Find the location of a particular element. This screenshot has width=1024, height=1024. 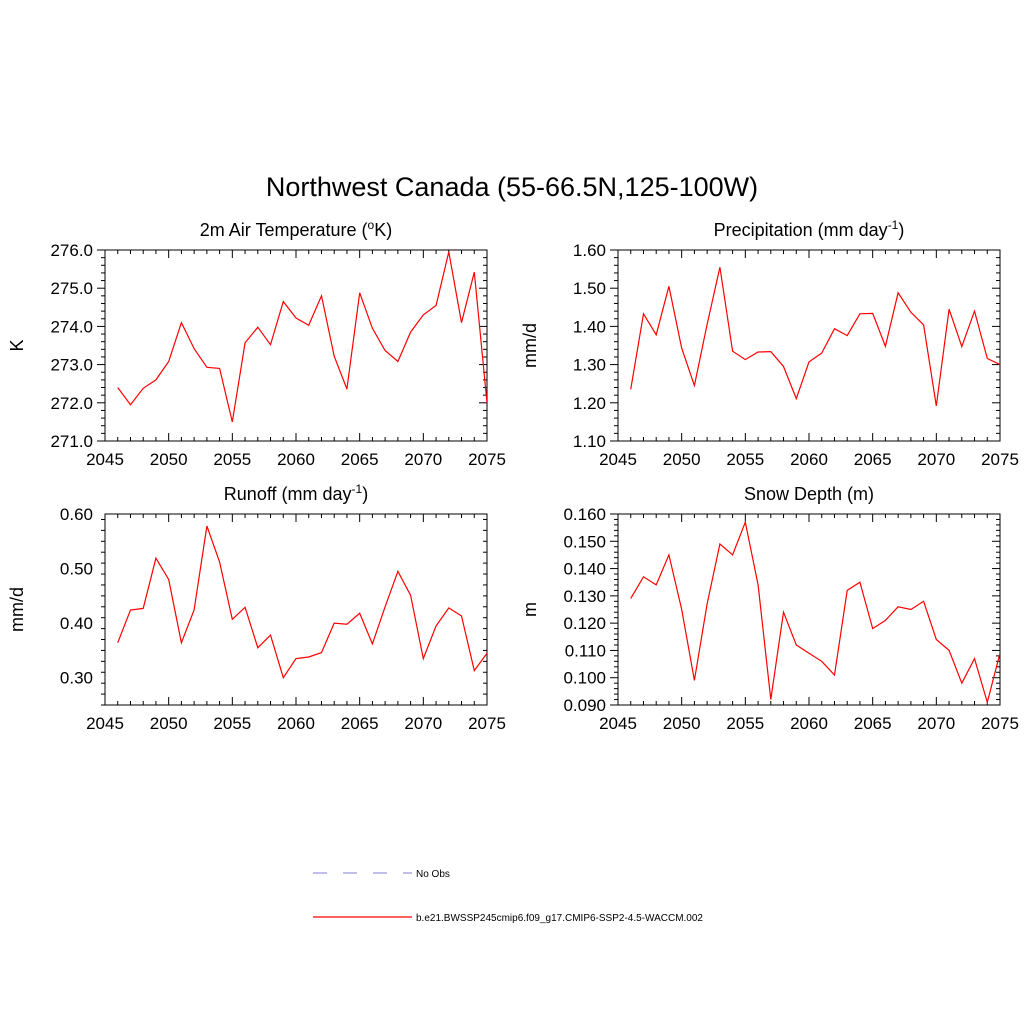

panel-title: Runoff (mm day-1) is located at coordinates (296, 493).